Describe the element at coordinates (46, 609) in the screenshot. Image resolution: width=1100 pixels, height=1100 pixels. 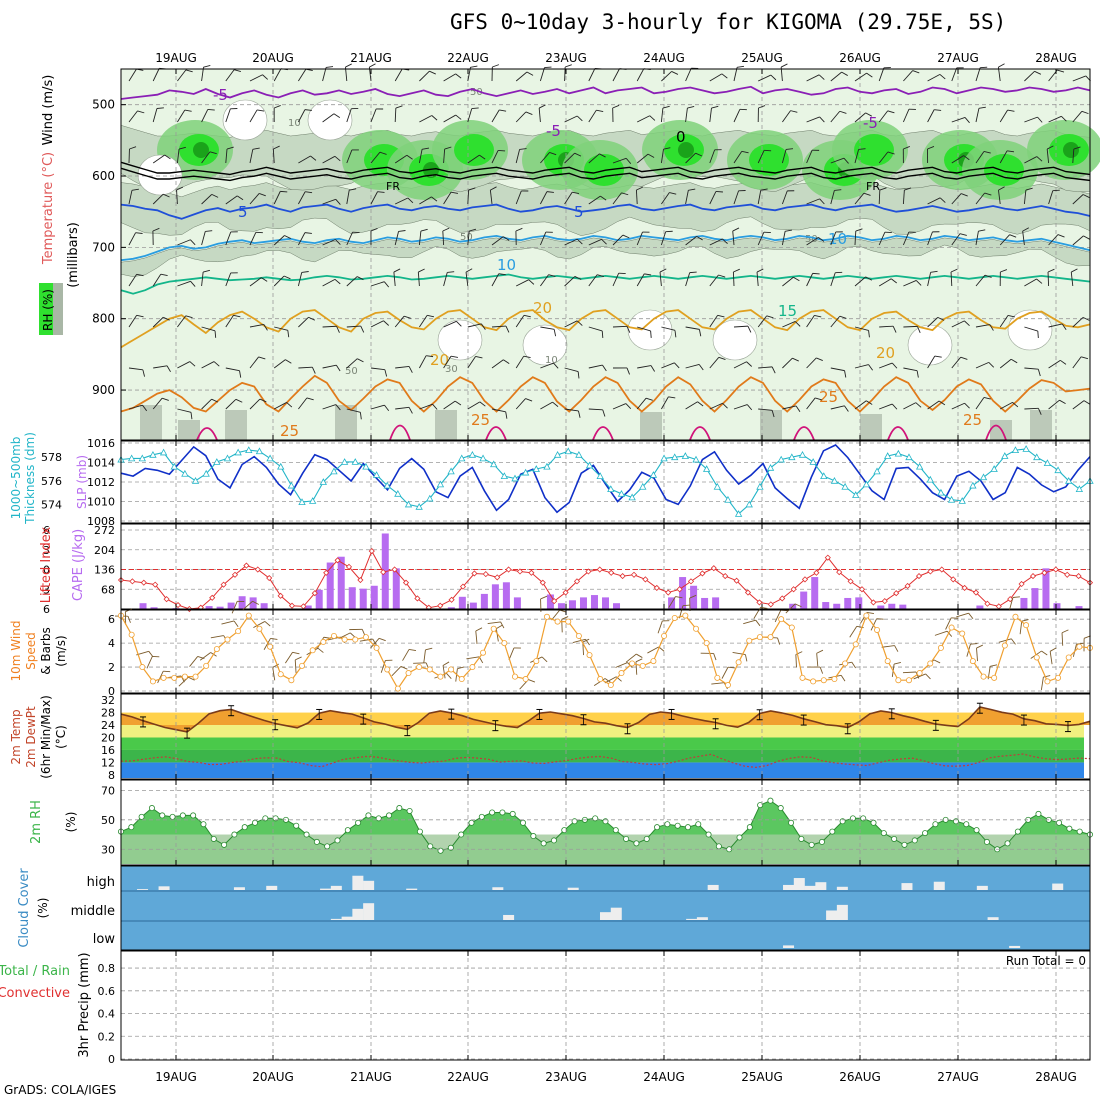
I see `li-tick-label: 6` at that location.